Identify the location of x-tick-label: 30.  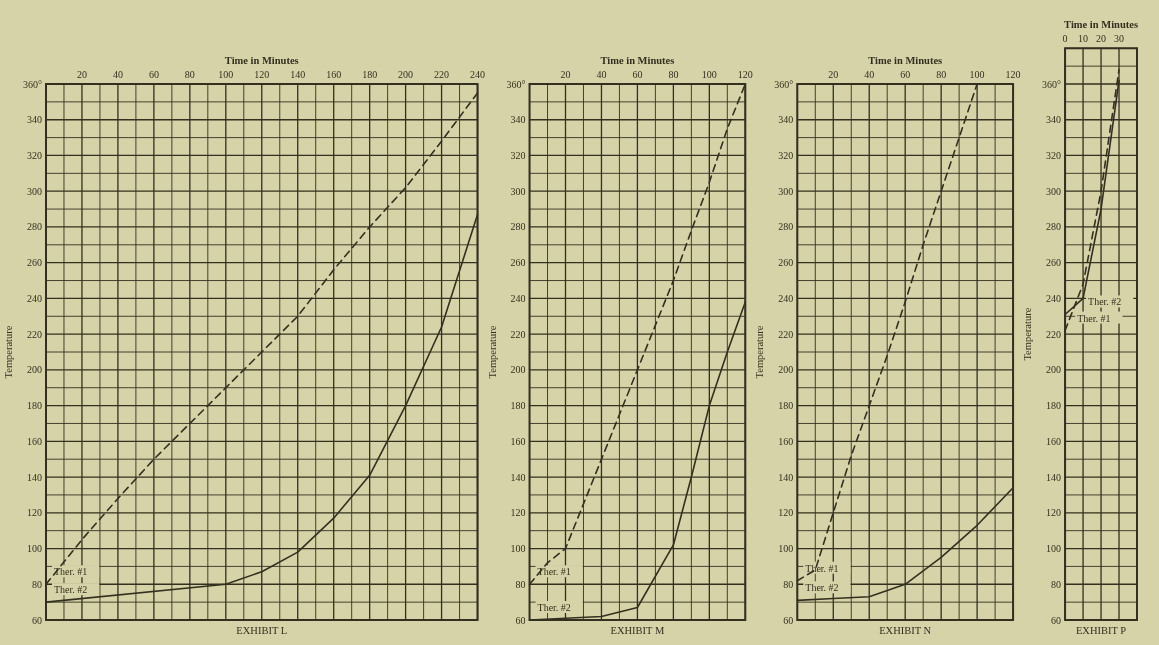
(1119, 39).